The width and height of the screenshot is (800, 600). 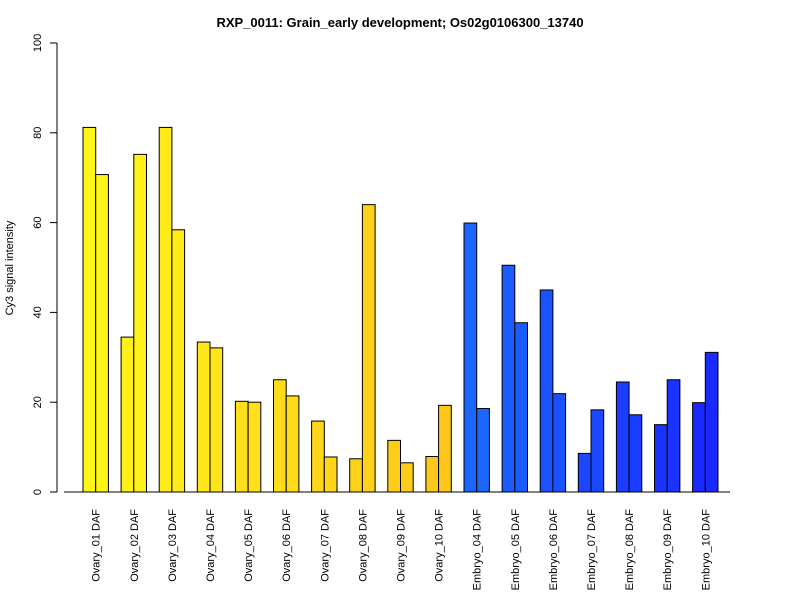 I want to click on bar-embryo-10-daf-rep1, so click(x=699, y=447).